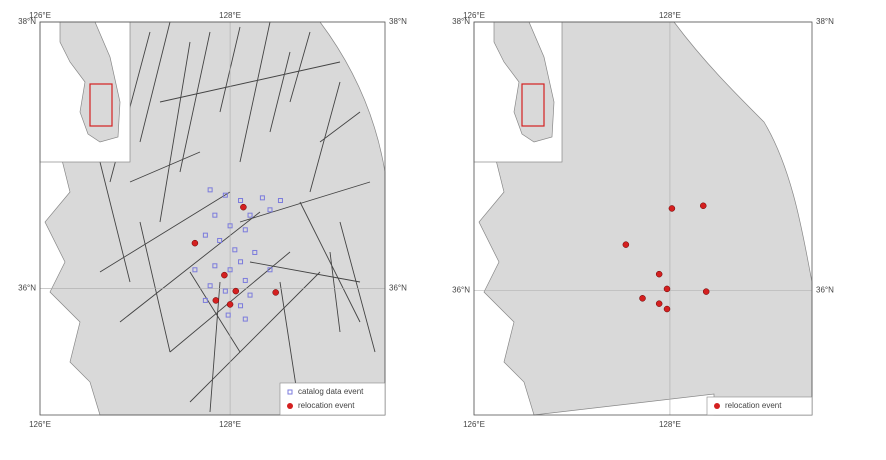 The height and width of the screenshot is (460, 886). What do you see at coordinates (331, 391) in the screenshot?
I see `legend-label: catalog data event` at bounding box center [331, 391].